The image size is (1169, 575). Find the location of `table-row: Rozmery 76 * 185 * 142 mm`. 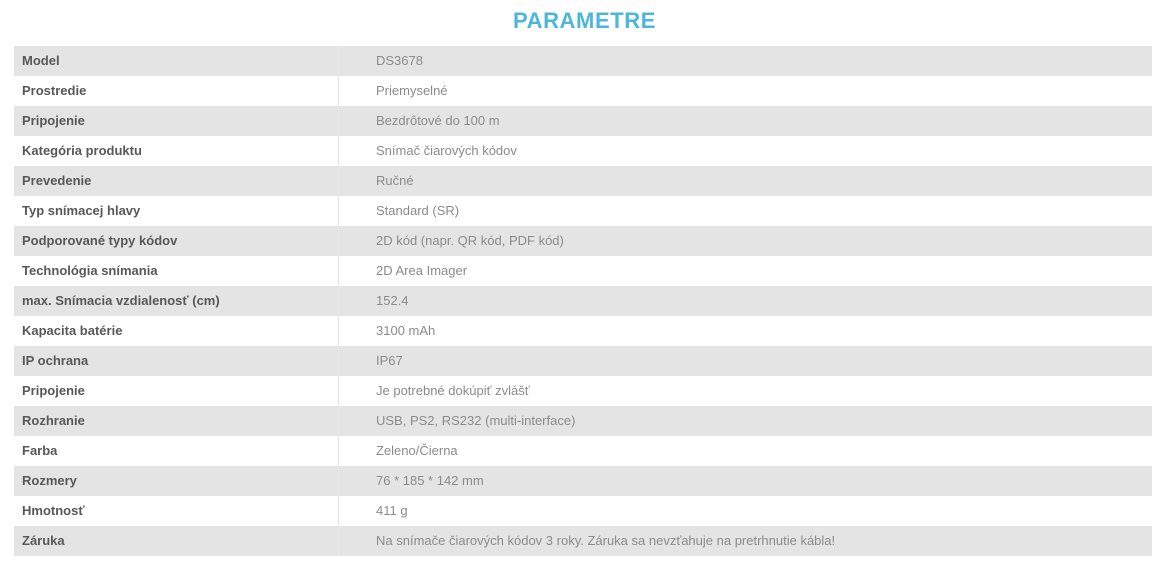

table-row: Rozmery 76 * 185 * 142 mm is located at coordinates (583, 481).